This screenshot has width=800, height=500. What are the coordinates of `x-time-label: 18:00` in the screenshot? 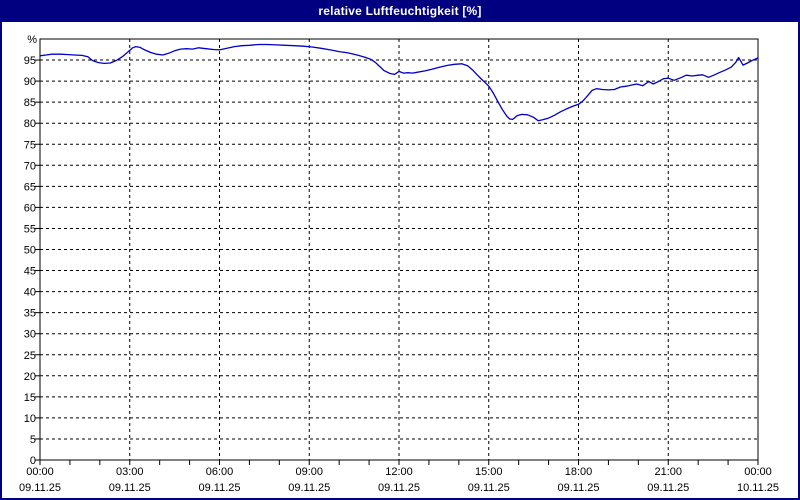 It's located at (579, 472).